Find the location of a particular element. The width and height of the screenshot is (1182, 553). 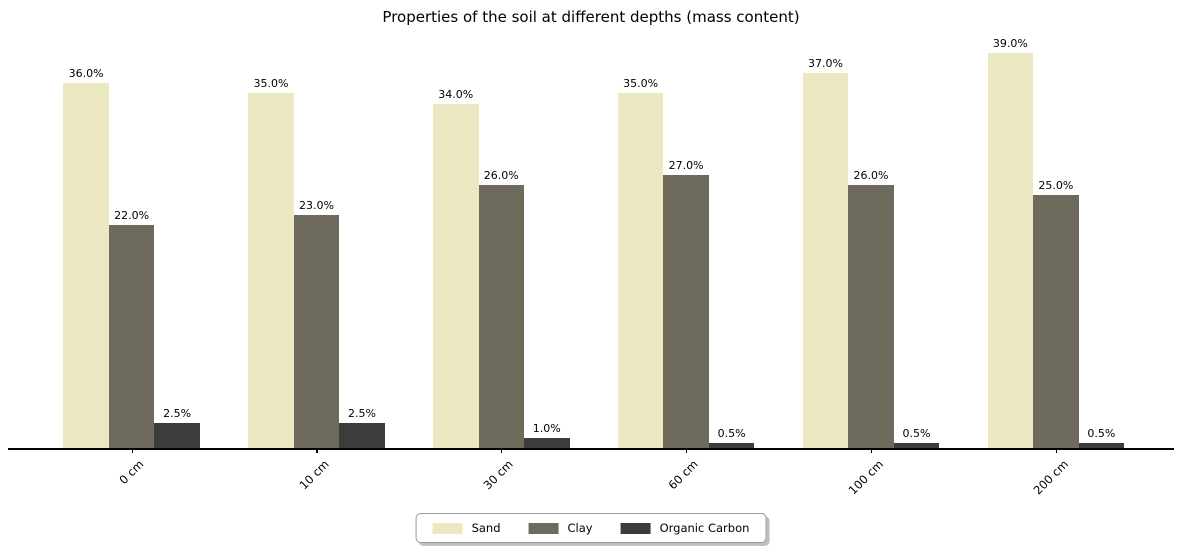

bar-value-label: 22.0% is located at coordinates (132, 216).